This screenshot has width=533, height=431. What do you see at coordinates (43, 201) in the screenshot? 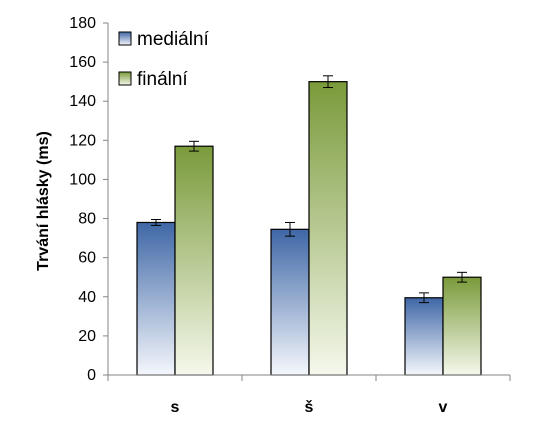
I see `y-axis-label: Trvání hlásky (ms)` at bounding box center [43, 201].